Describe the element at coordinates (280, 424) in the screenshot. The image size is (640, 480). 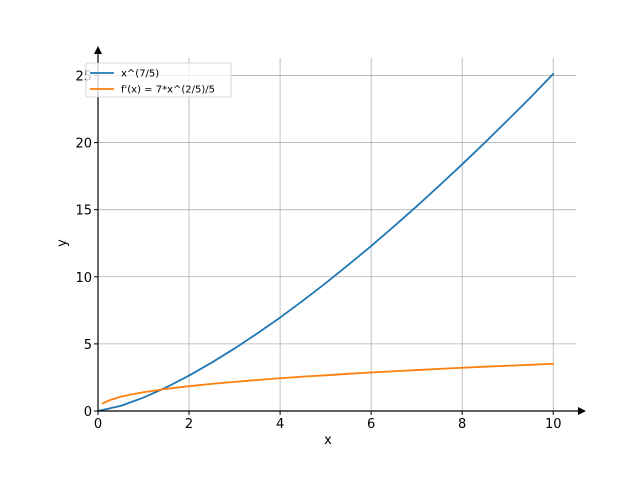
I see `x-tick-label: 4` at that location.